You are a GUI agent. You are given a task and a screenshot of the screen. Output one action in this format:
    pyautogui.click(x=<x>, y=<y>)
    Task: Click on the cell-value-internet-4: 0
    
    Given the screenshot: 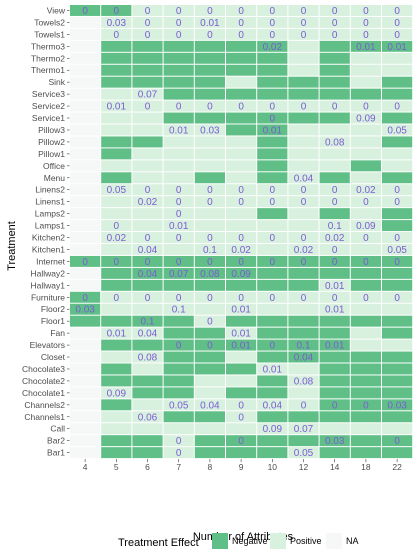 What is the action you would take?
    pyautogui.click(x=85, y=262)
    